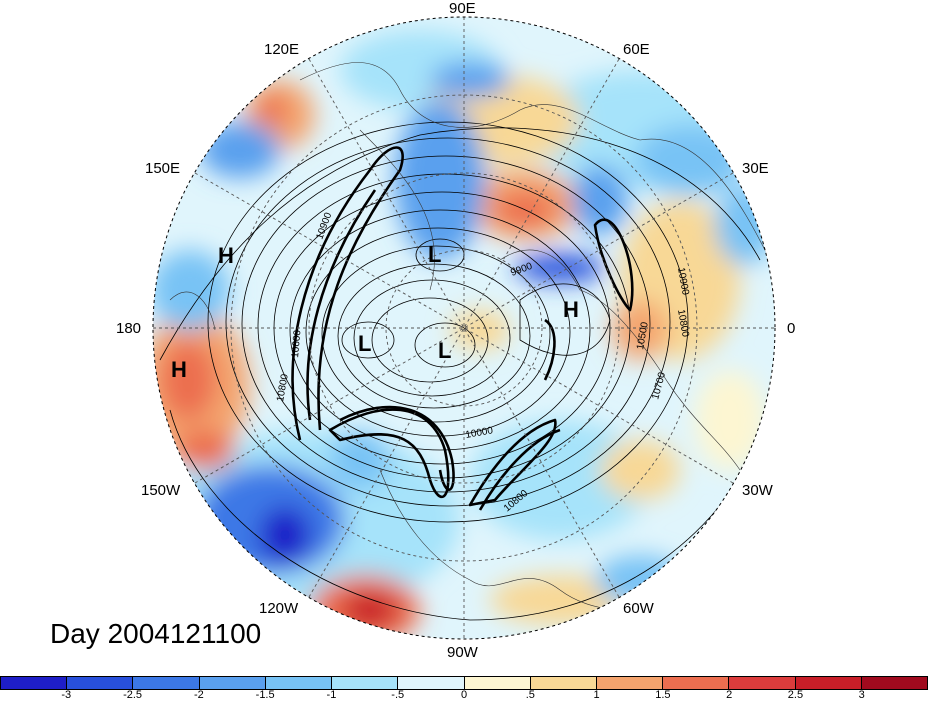 The image size is (928, 702). Describe the element at coordinates (462, 8) in the screenshot. I see `longitude-label-90e: 90E` at that location.